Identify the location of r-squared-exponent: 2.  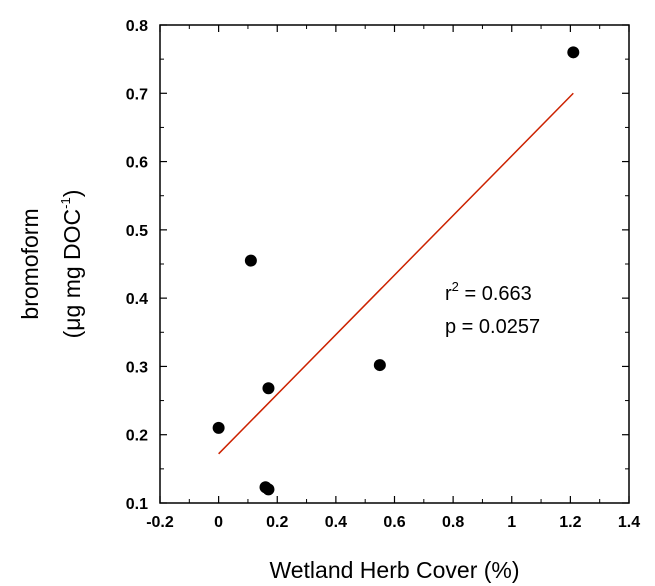
(455, 286).